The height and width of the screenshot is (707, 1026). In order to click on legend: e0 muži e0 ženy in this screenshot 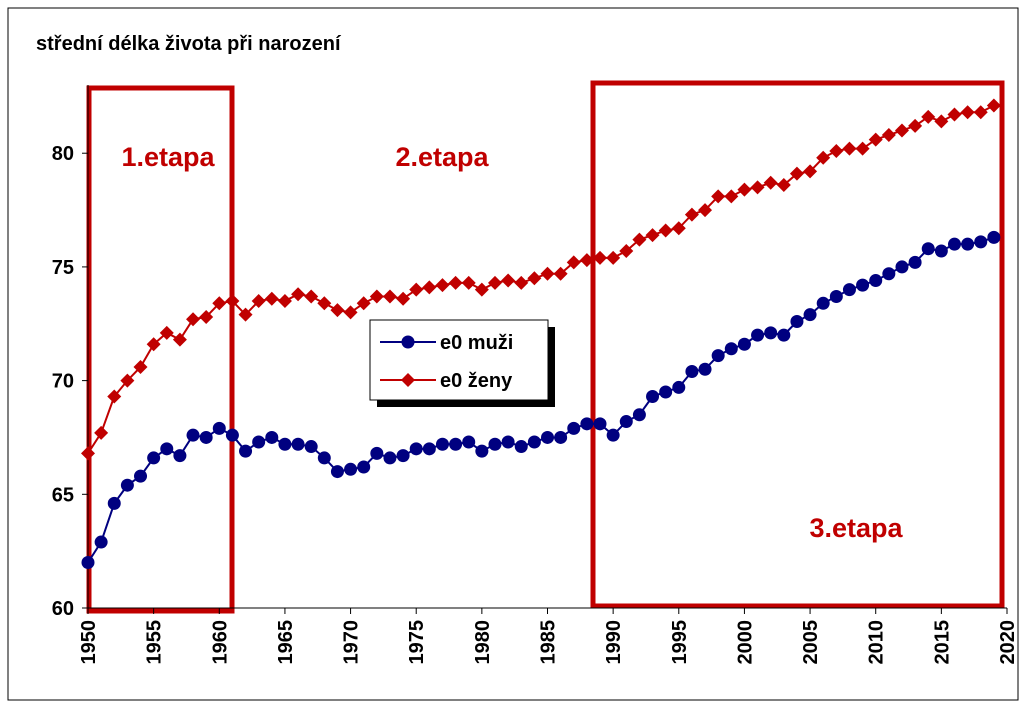, I will do `click(462, 363)`.